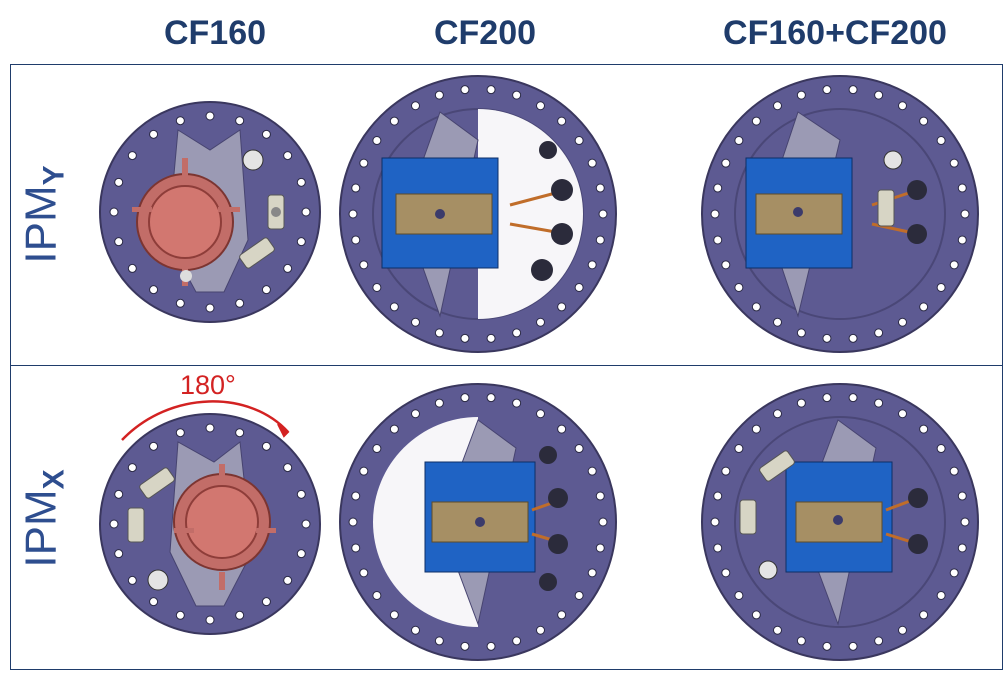  I want to click on column-header-cf160: CF160, so click(215, 33).